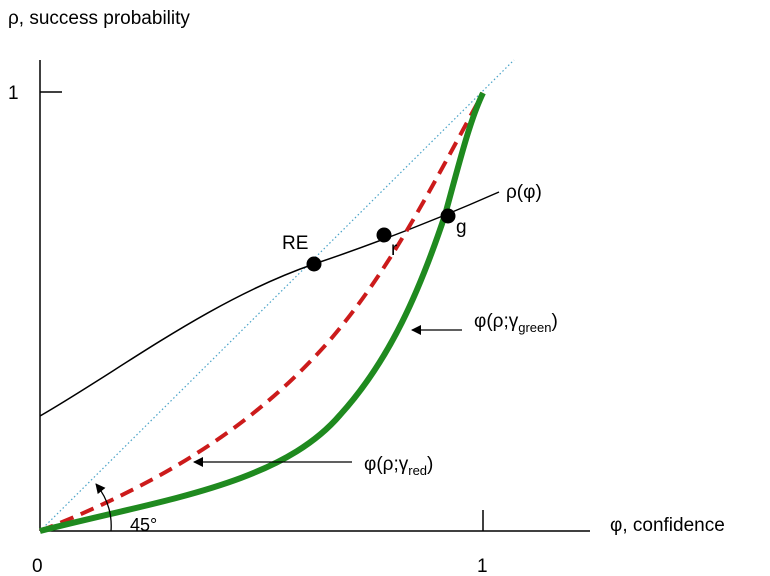 The image size is (770, 576). Describe the element at coordinates (524, 192) in the screenshot. I see `label-rho-curve: ρ(φ)` at that location.